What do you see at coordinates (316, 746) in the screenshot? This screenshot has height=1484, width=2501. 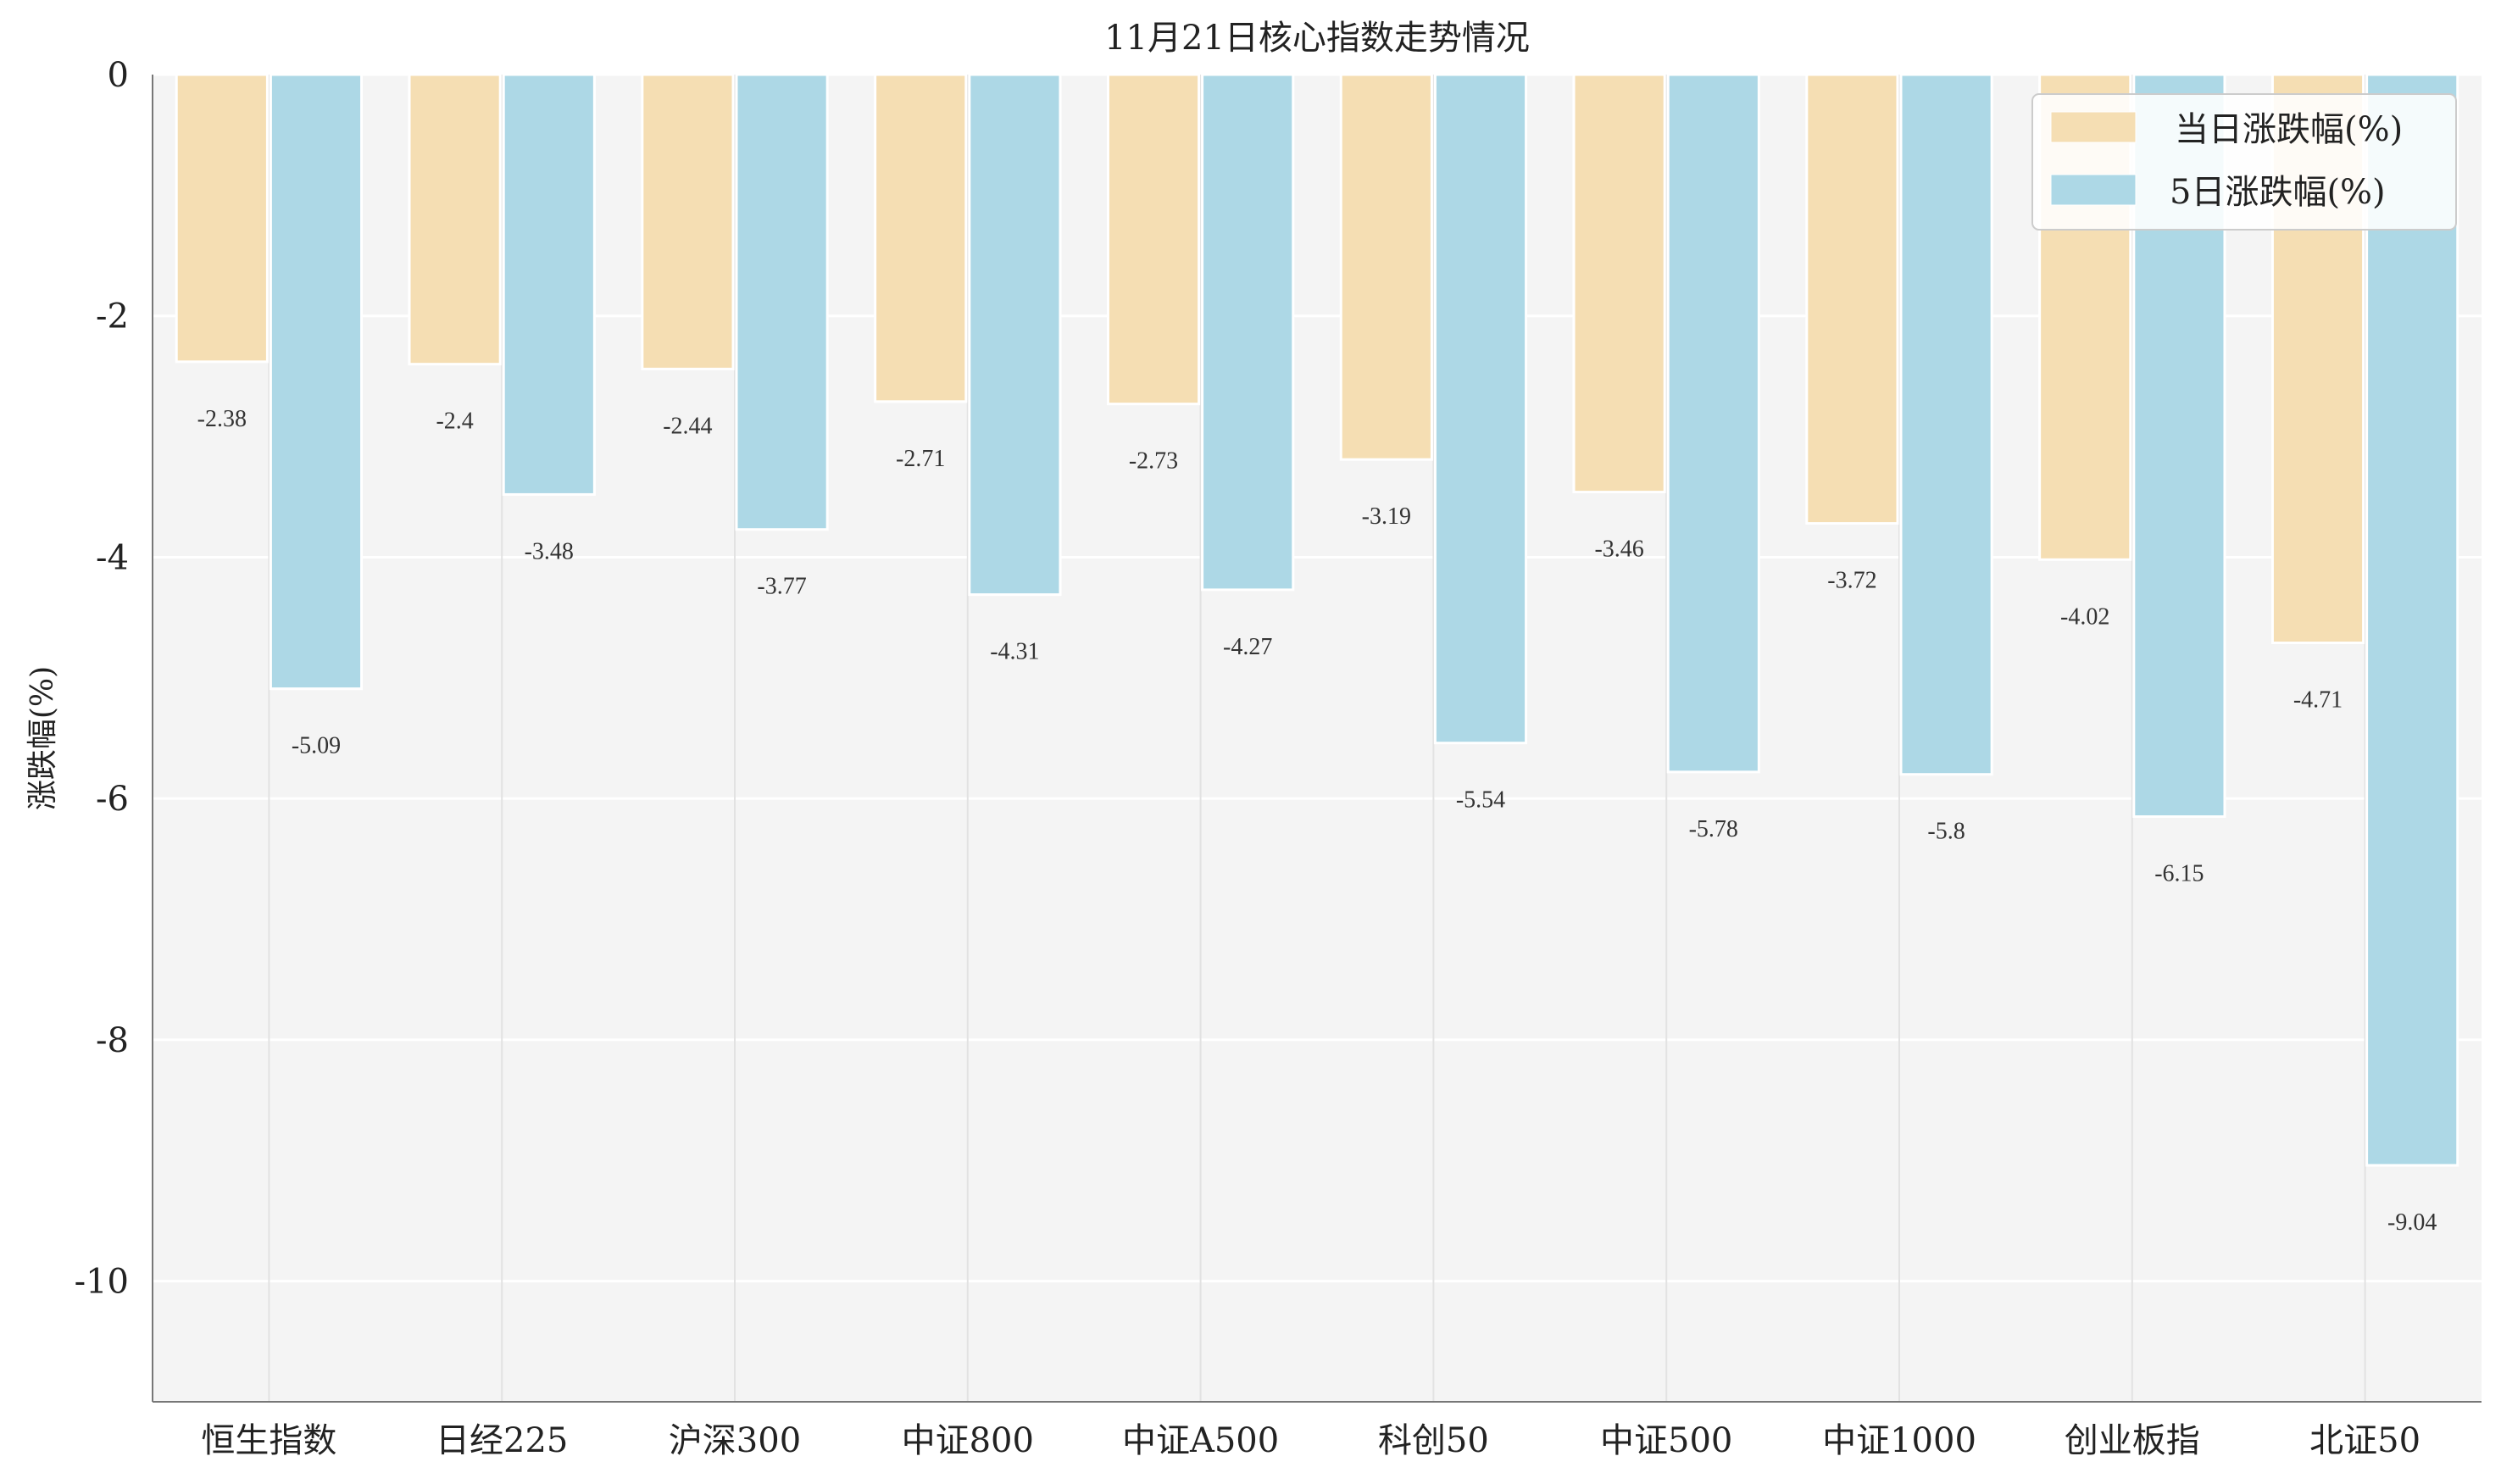 I see `value-label: -5.09` at bounding box center [316, 746].